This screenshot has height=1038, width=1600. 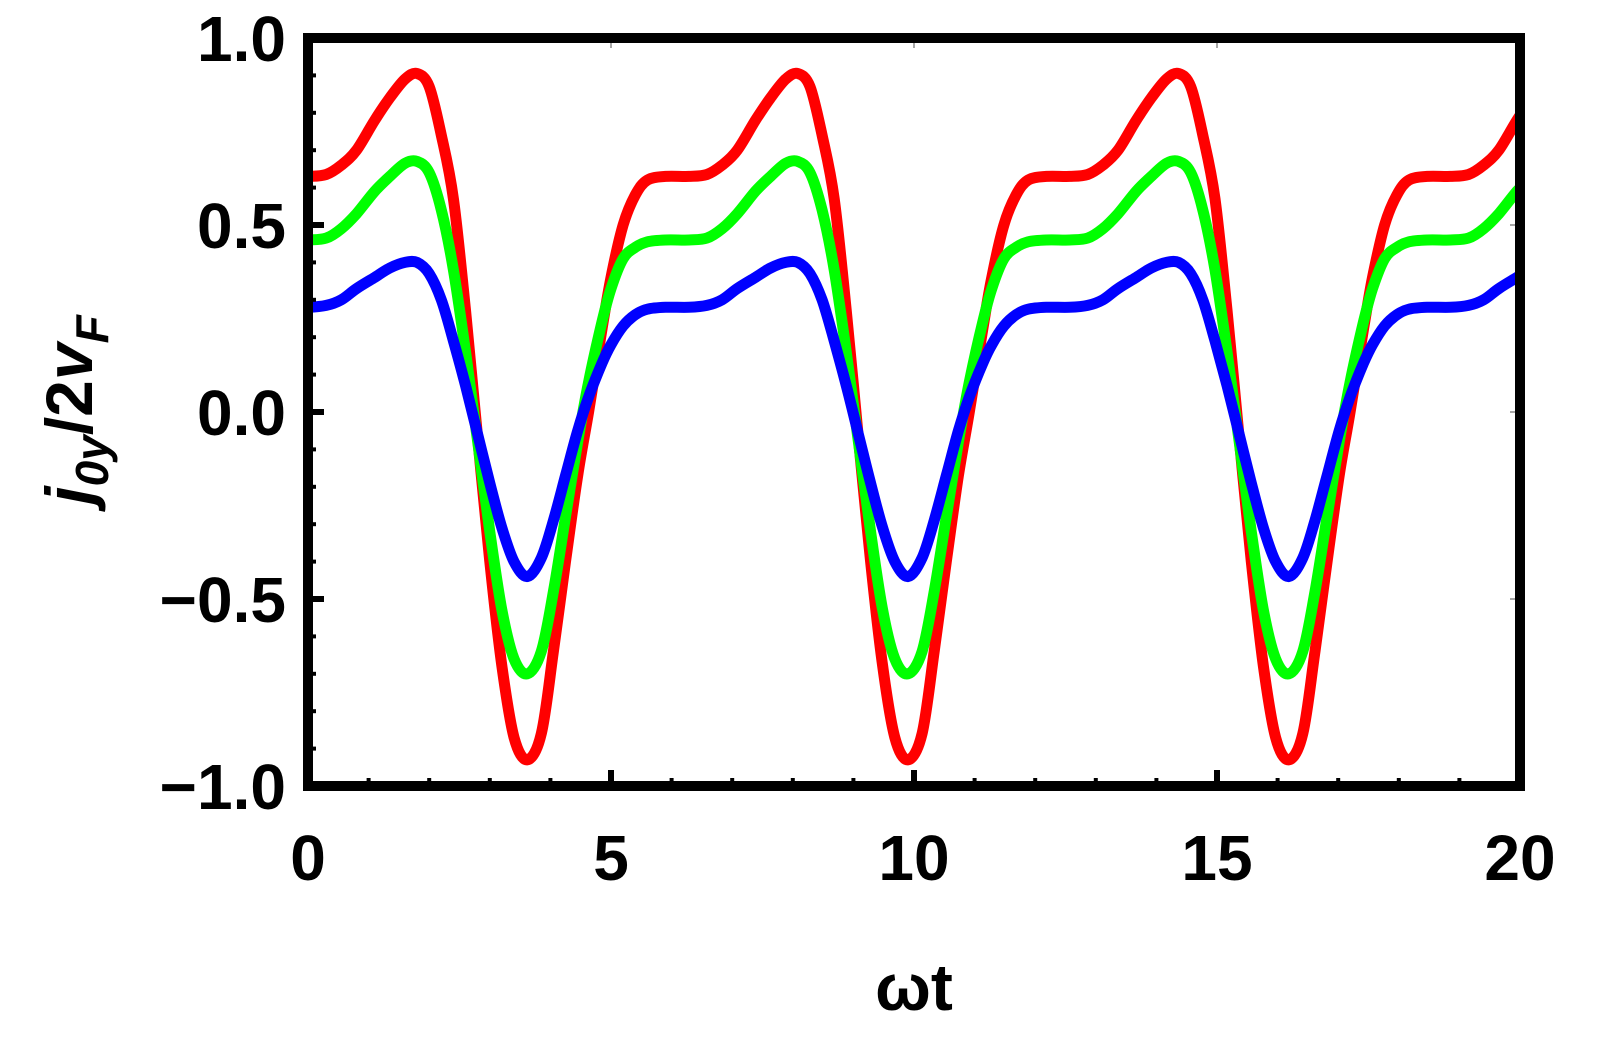 I want to click on y-tick-label: 1.0, so click(x=241, y=39).